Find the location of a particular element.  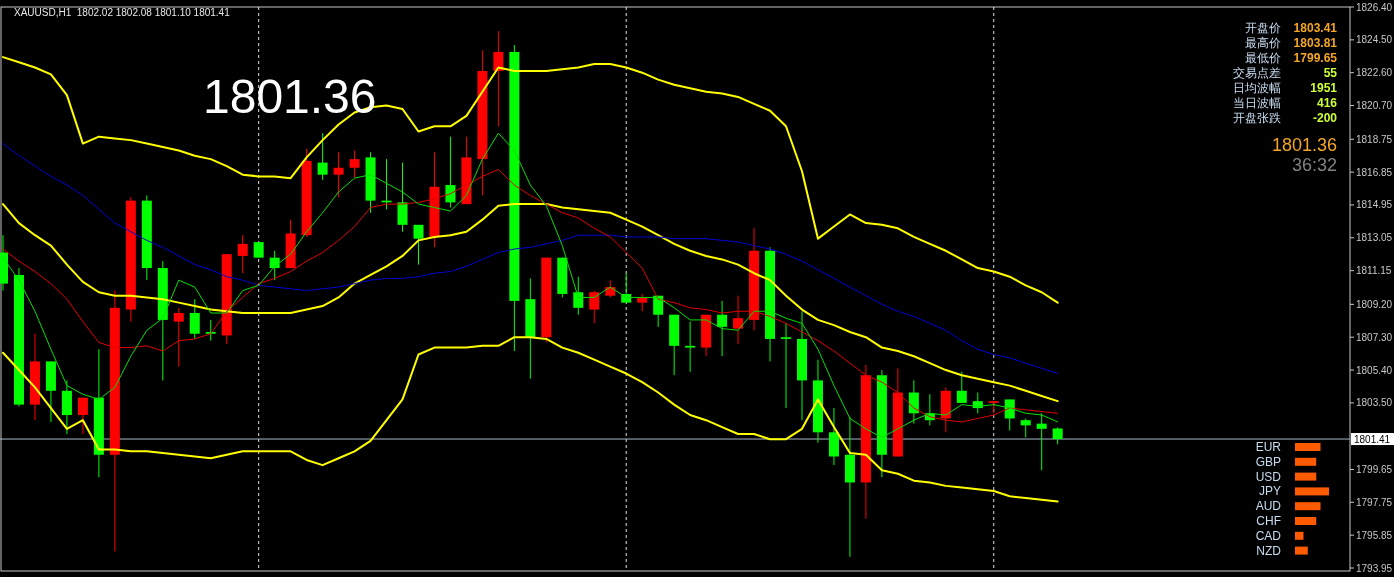

y-tick-label: 1816.85 is located at coordinates (1374, 172).